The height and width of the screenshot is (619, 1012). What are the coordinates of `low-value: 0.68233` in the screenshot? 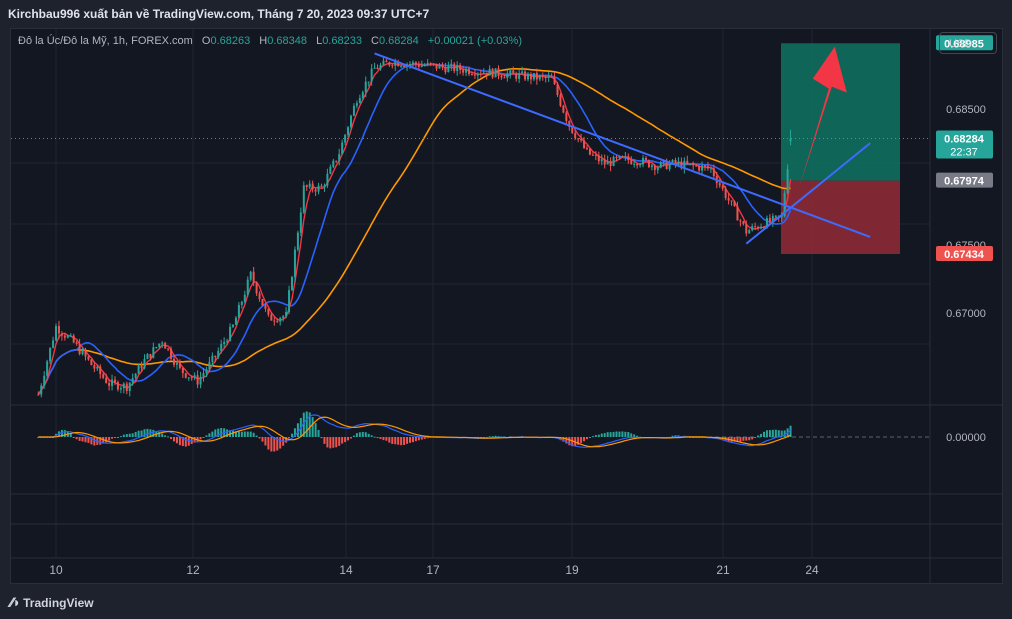 It's located at (342, 41).